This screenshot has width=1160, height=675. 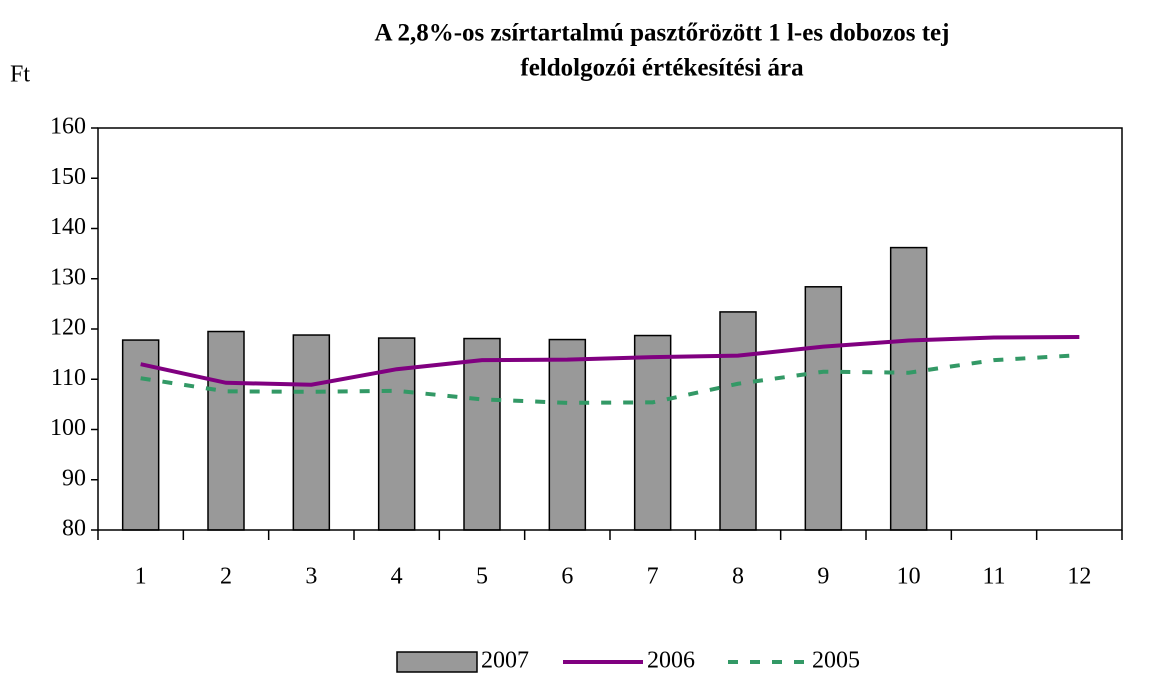 What do you see at coordinates (1079, 577) in the screenshot?
I see `x-tick-label: 12` at bounding box center [1079, 577].